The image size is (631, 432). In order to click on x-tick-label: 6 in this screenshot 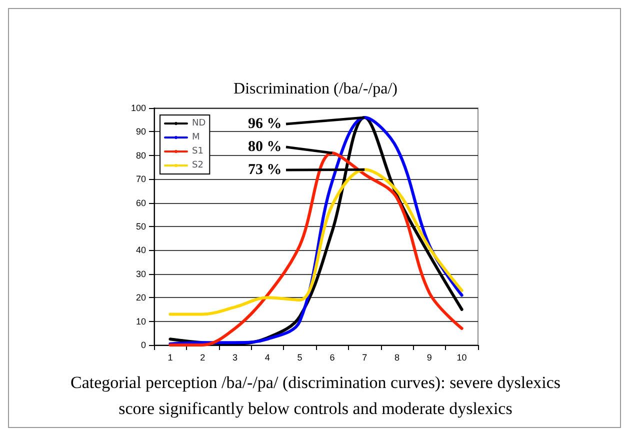, I will do `click(332, 357)`.